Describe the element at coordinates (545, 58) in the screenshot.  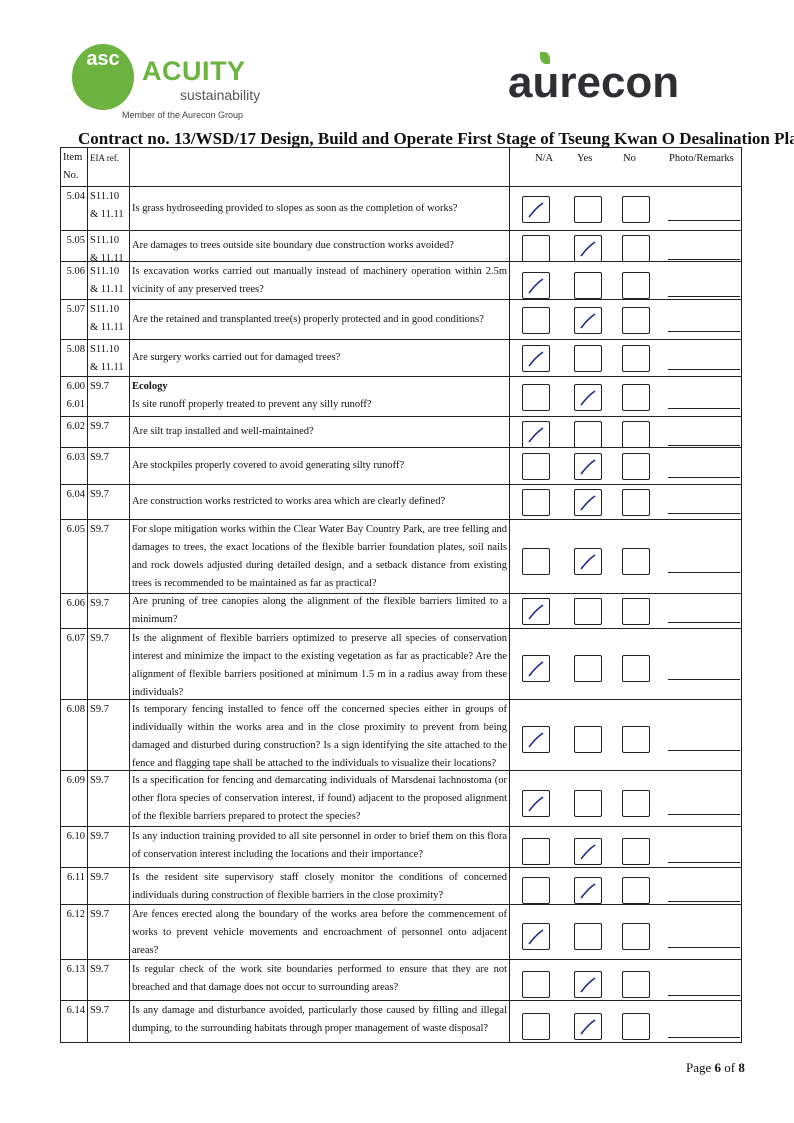
I see `aurecon-leaf-icon` at that location.